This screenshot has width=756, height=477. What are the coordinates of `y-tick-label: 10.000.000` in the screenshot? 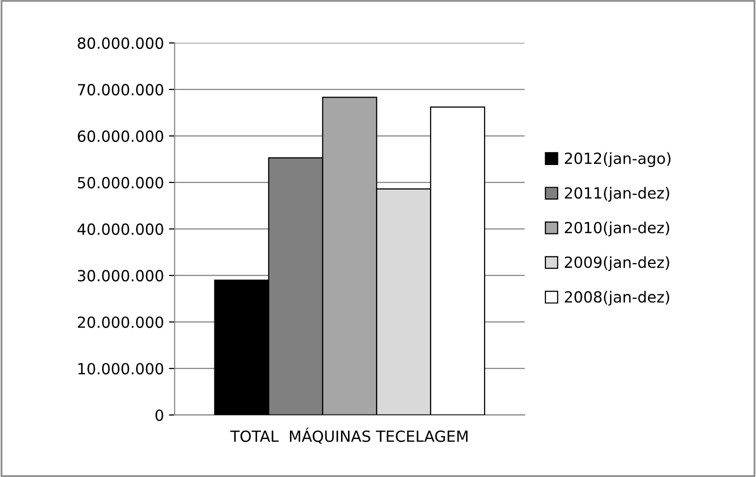 It's located at (121, 368).